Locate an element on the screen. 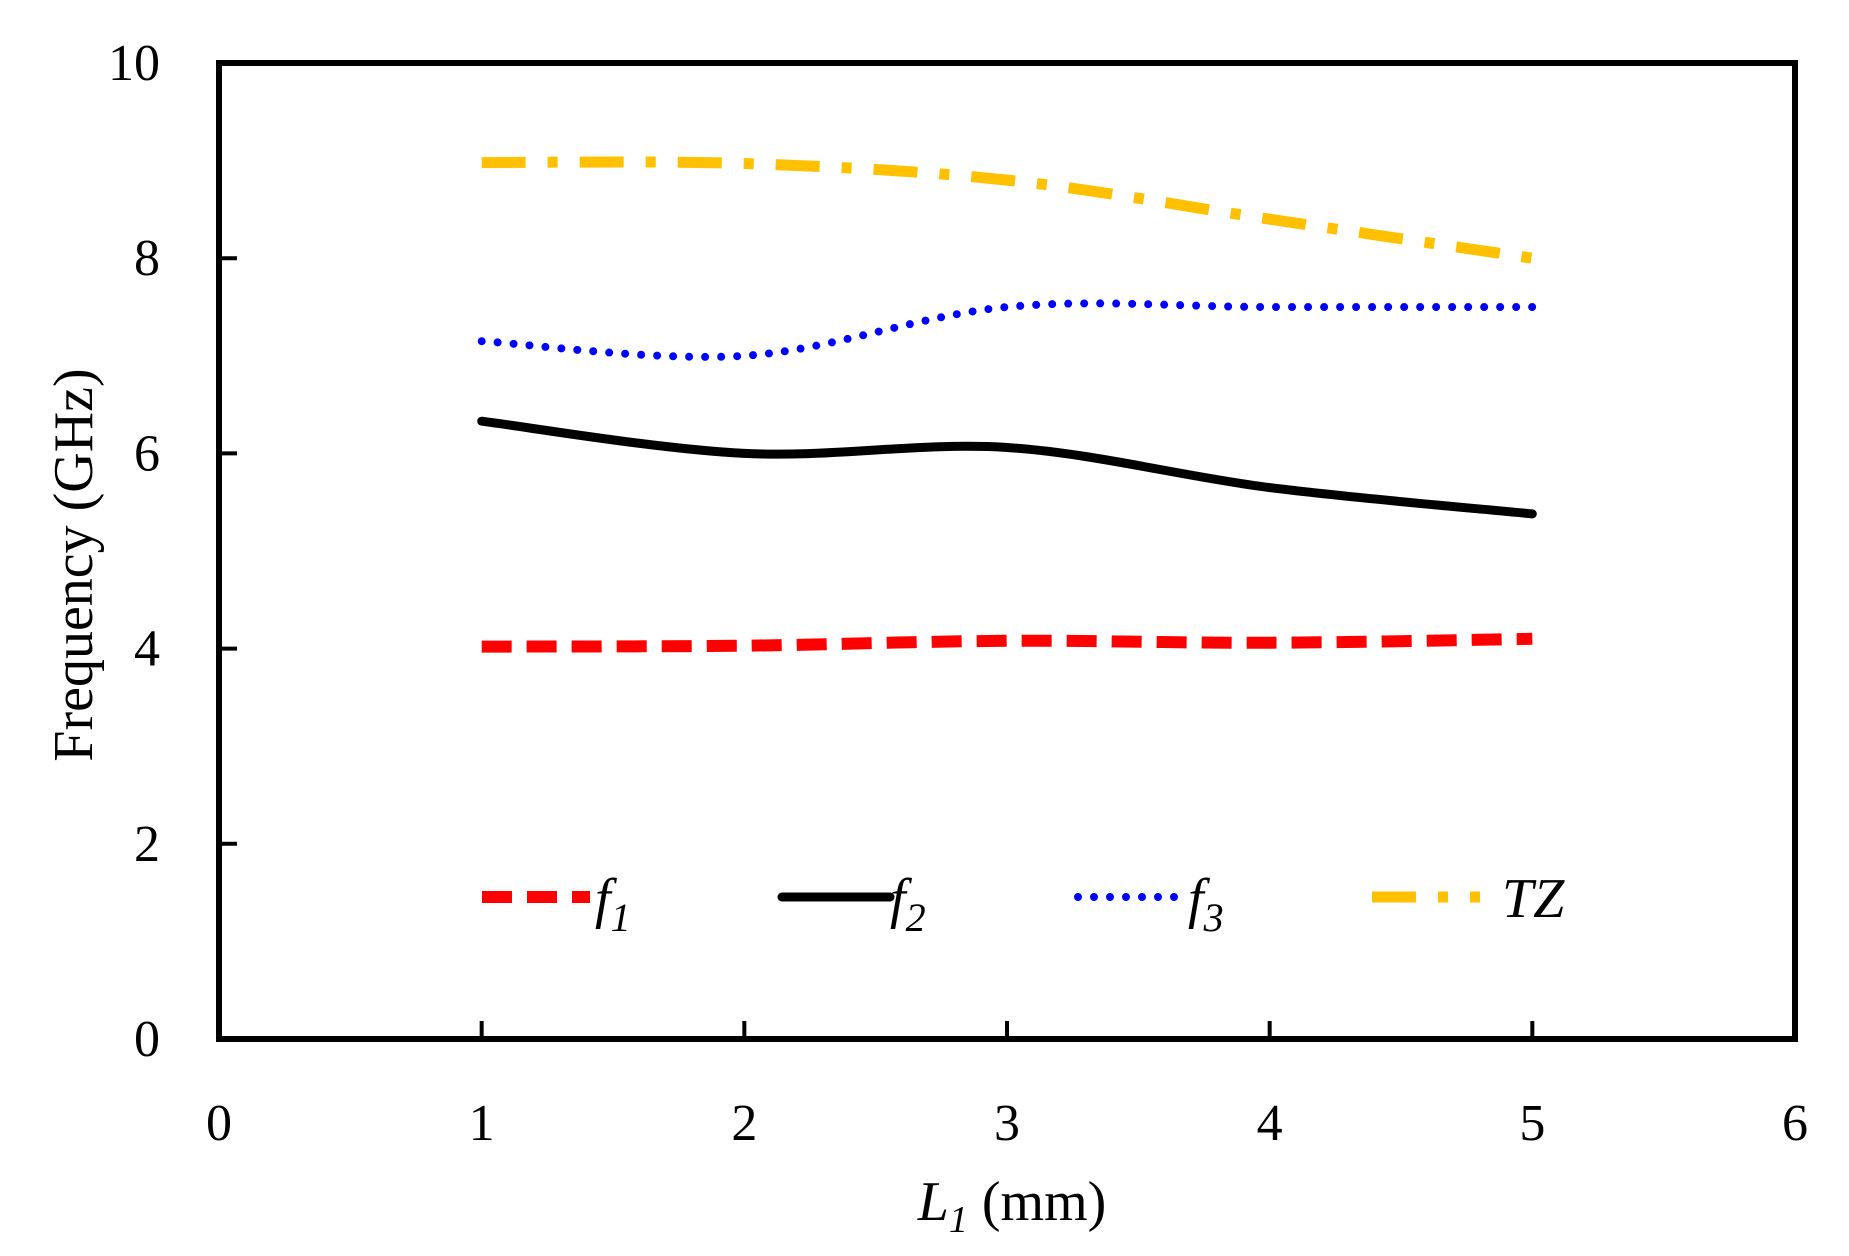 The width and height of the screenshot is (1849, 1256). x-axis-label-sub: 1 is located at coordinates (958, 1220).